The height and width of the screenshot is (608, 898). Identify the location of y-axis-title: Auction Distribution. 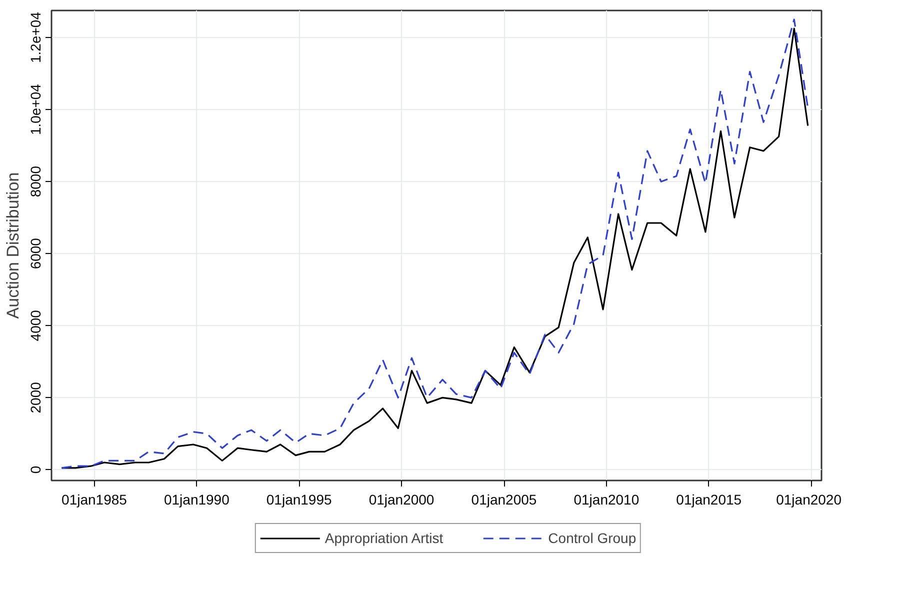
(13, 245).